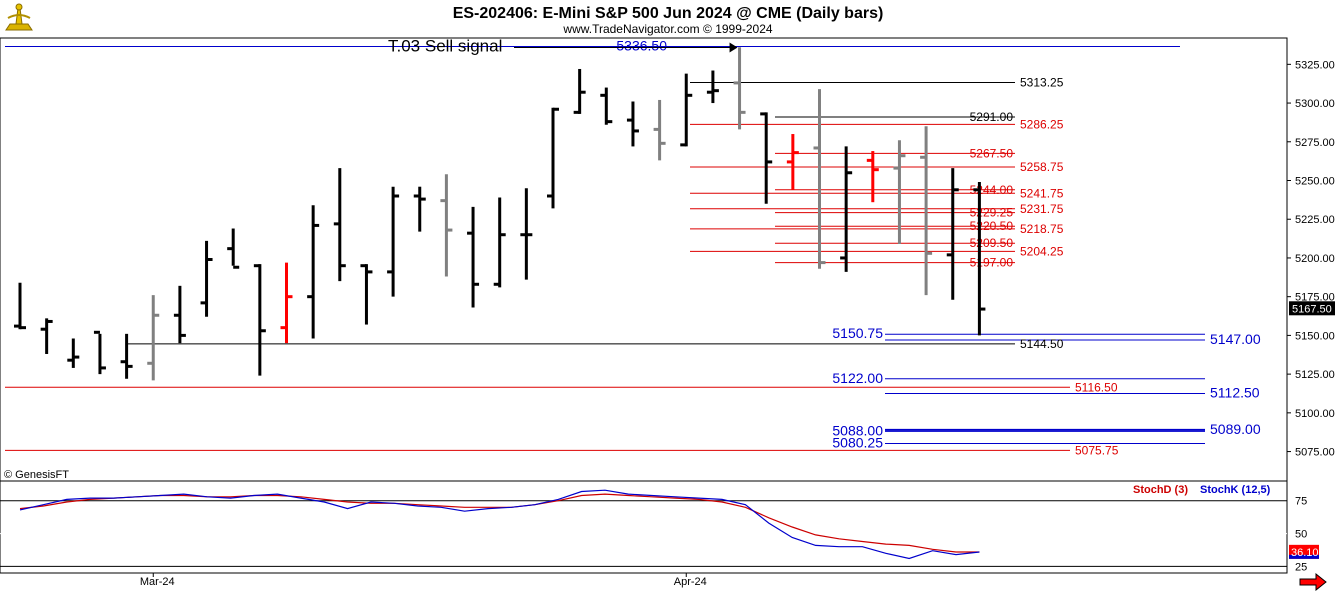  Describe the element at coordinates (1042, 229) in the screenshot. I see `level-label: 5218.75` at that location.